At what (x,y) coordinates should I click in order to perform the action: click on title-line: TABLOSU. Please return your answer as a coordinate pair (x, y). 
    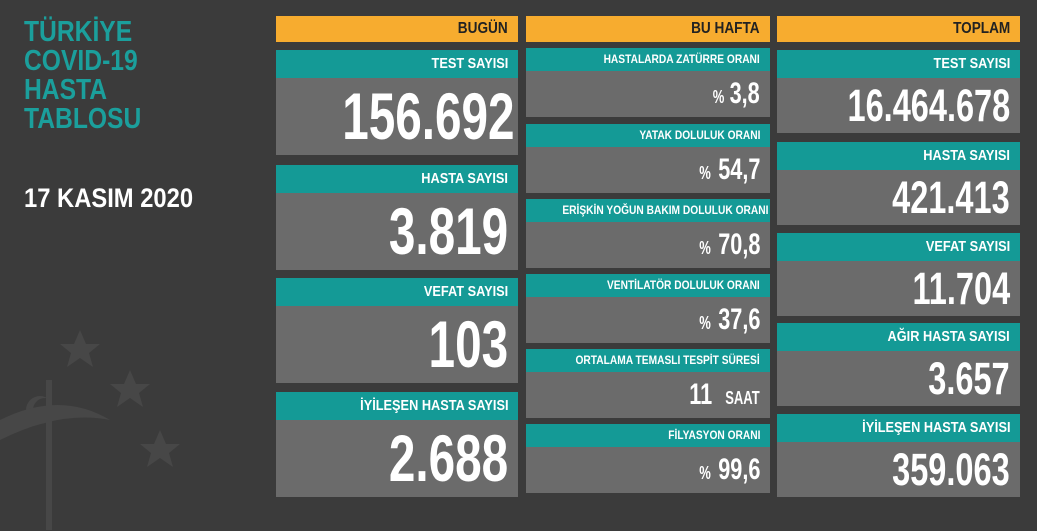
    Looking at the image, I should click on (83, 119).